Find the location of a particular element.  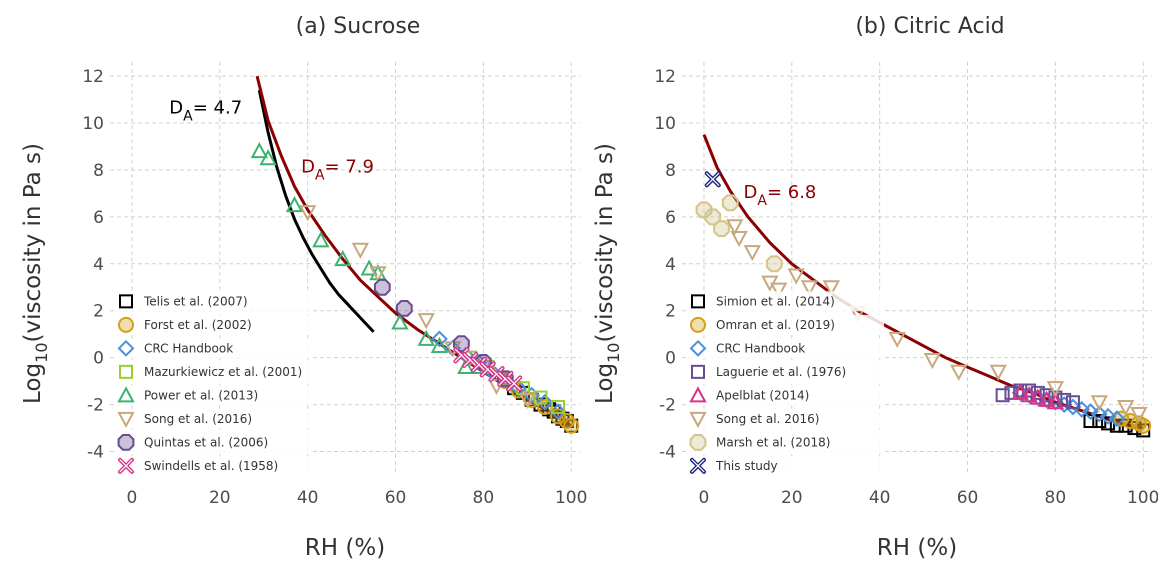

legend-entry: Omran et al. (2019) is located at coordinates (786, 324).